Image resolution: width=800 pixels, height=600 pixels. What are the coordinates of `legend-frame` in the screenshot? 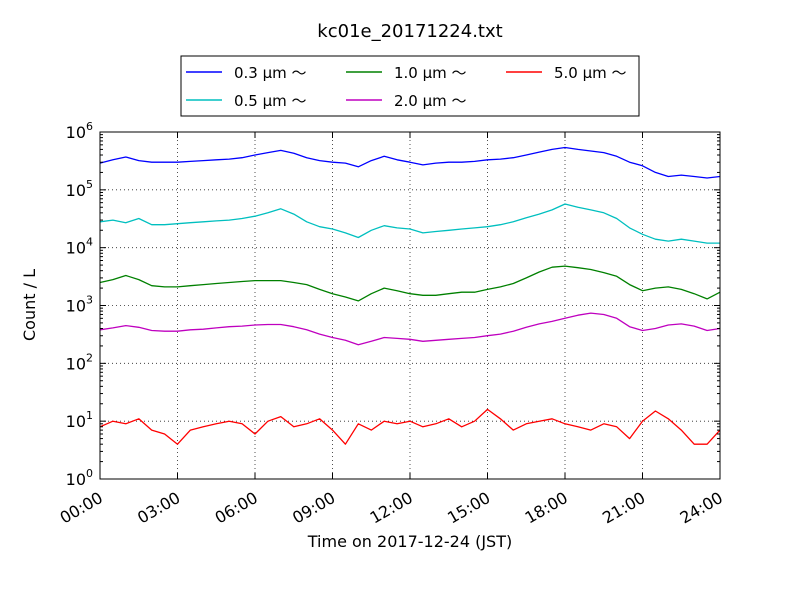 It's located at (410, 86).